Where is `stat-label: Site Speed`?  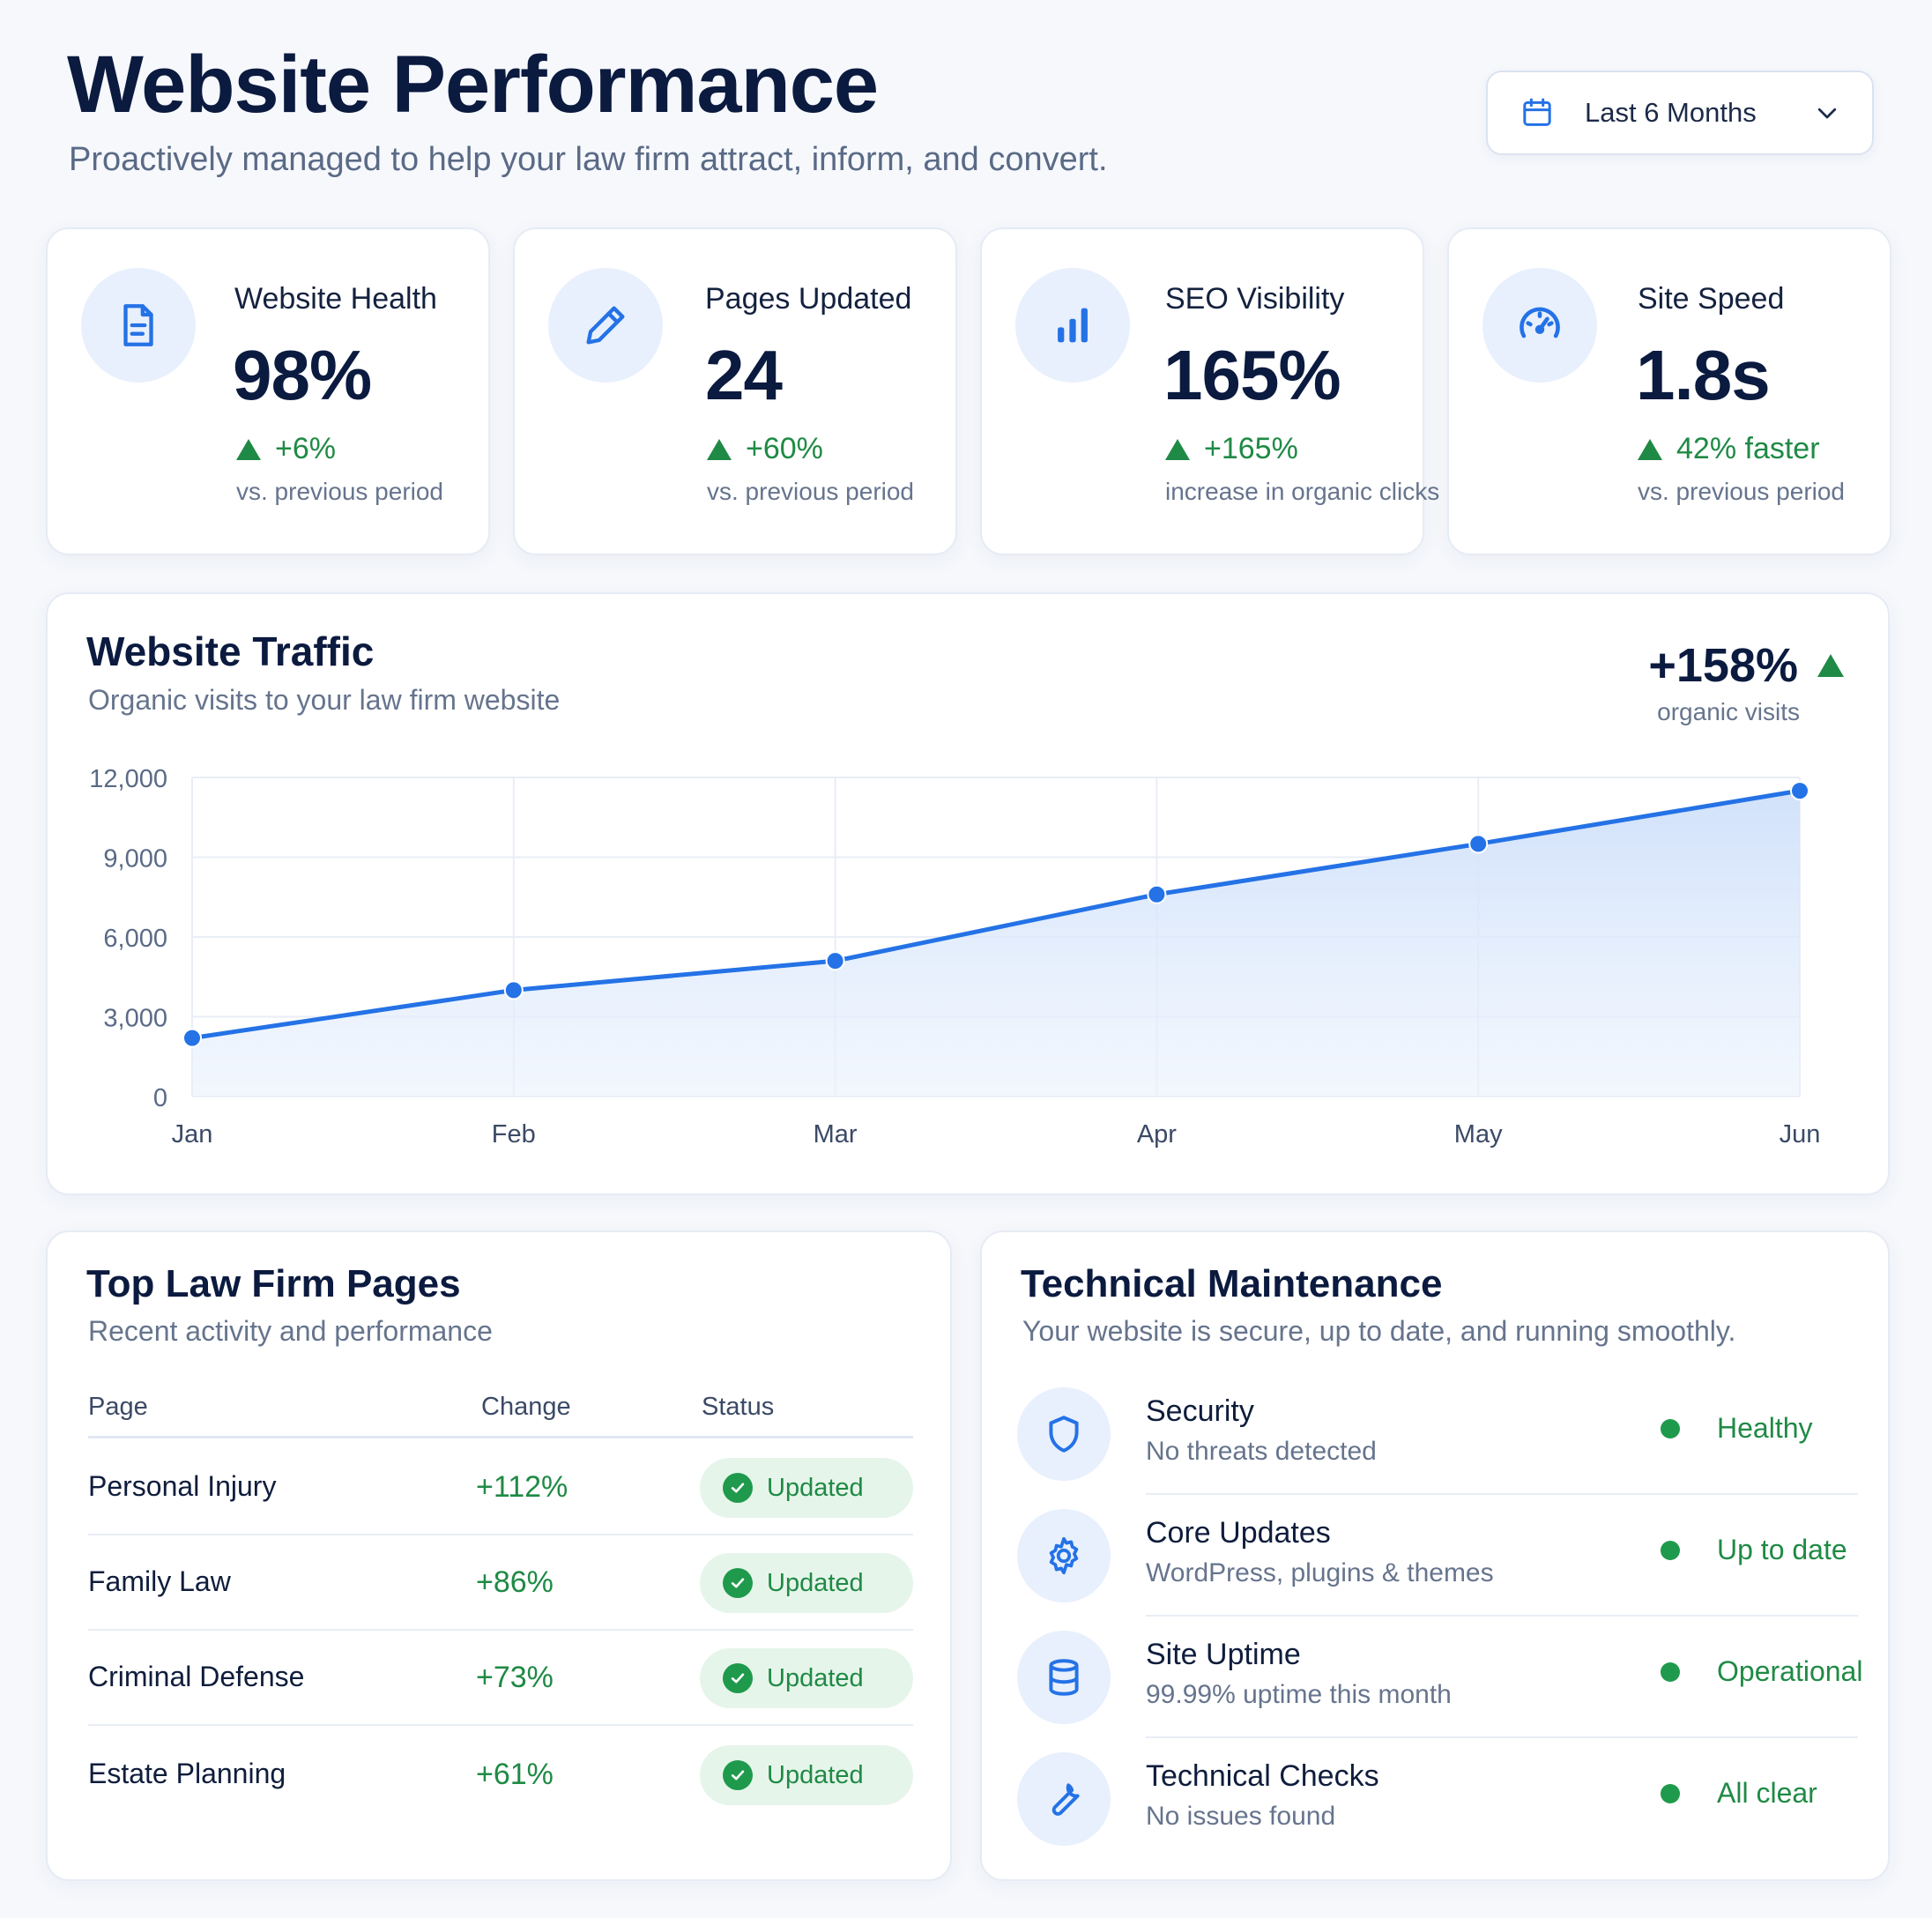 stat-label: Site Speed is located at coordinates (1711, 299).